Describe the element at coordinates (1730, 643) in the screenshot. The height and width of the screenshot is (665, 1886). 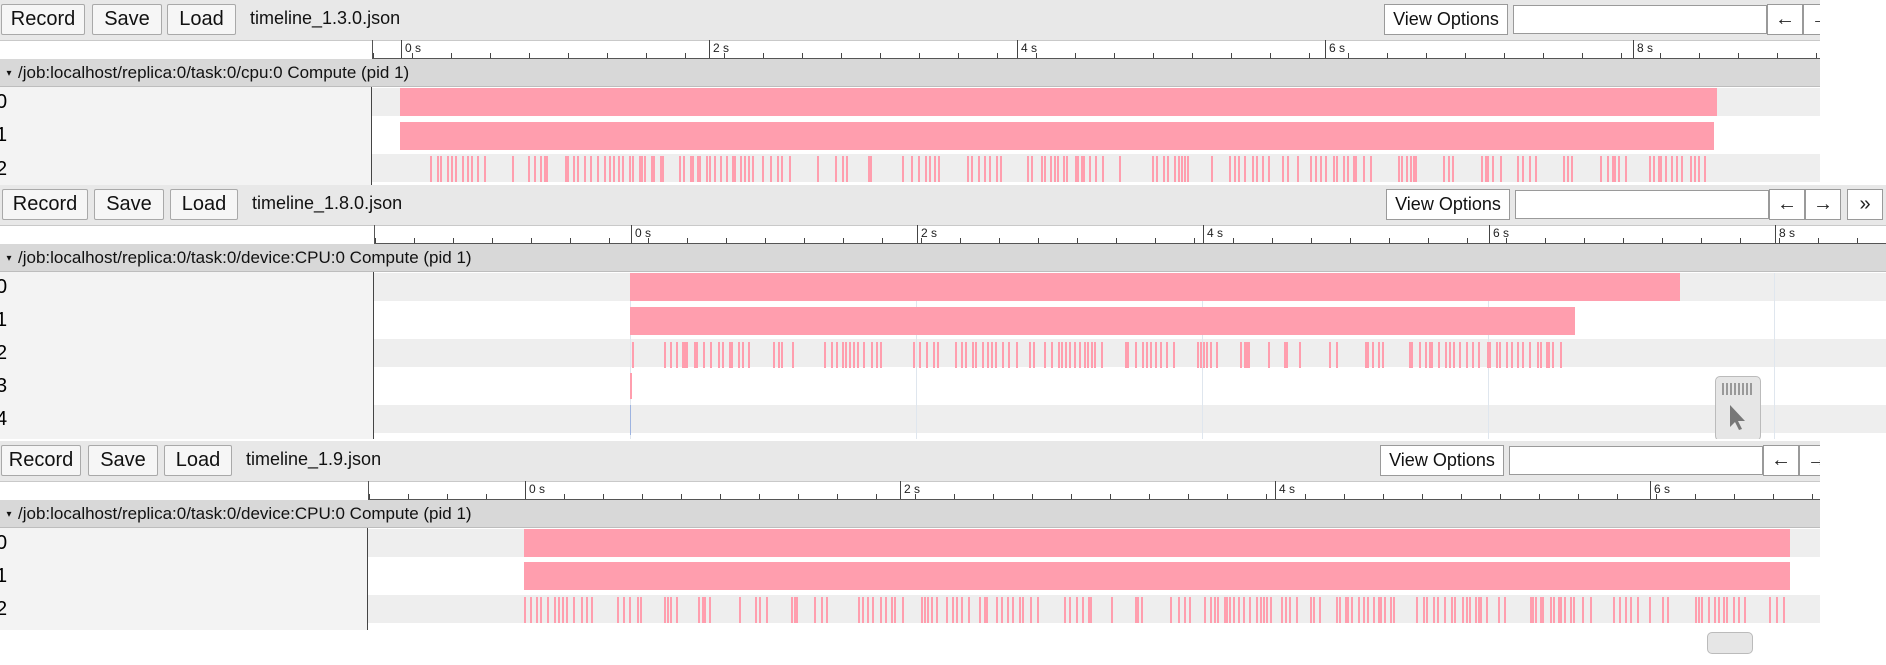
I see `mouse-mode-selector` at that location.